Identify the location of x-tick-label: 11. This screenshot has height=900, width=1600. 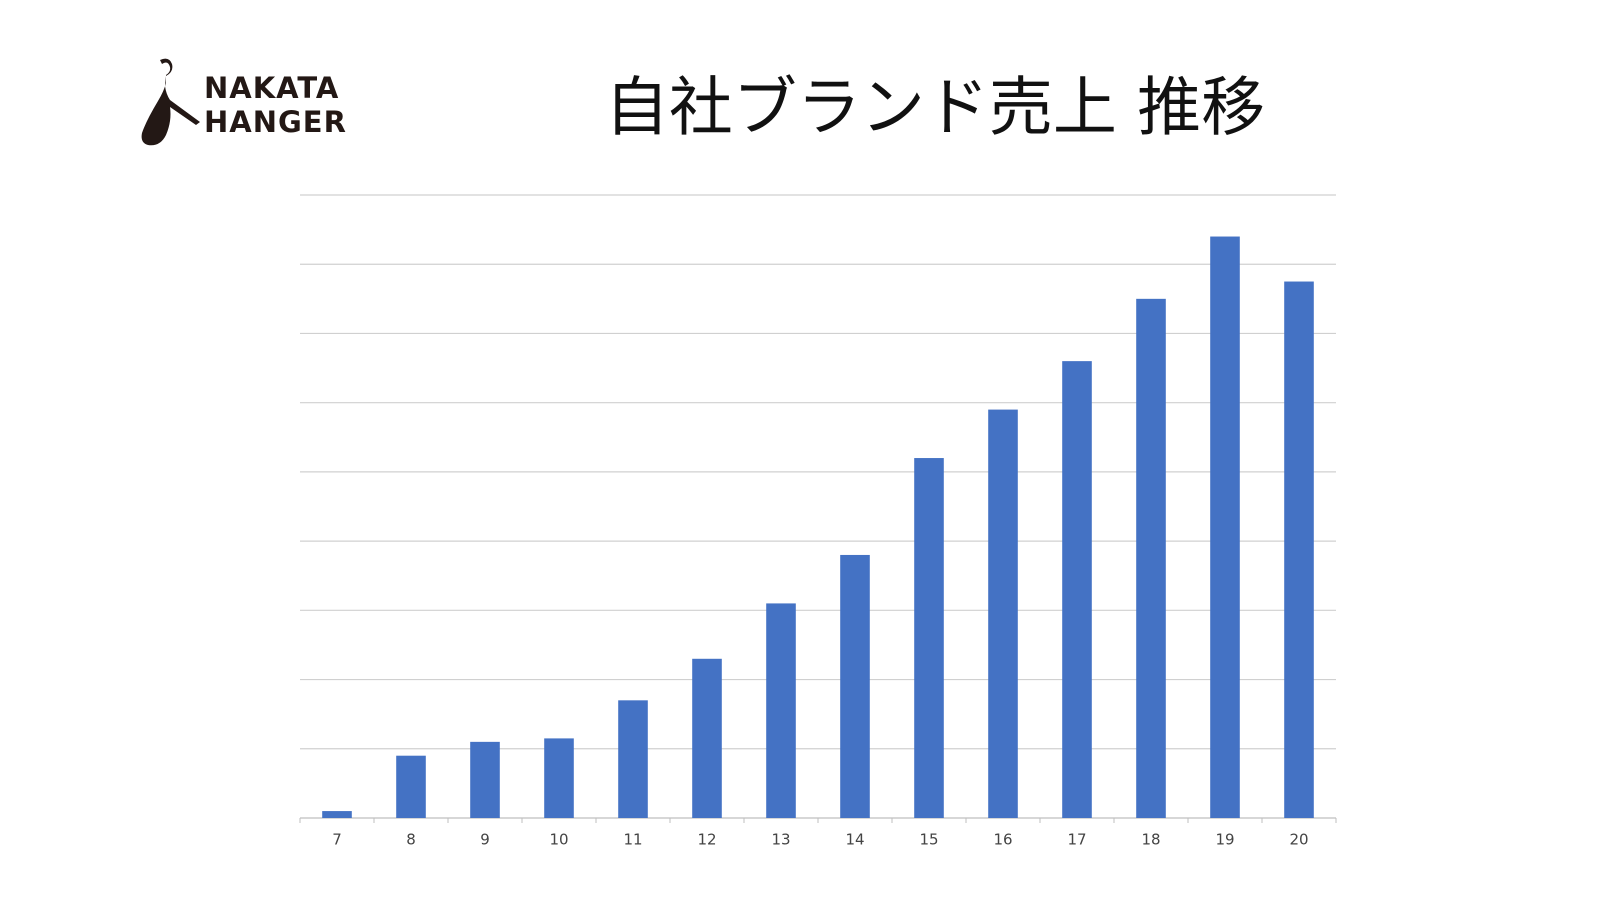
(632, 840).